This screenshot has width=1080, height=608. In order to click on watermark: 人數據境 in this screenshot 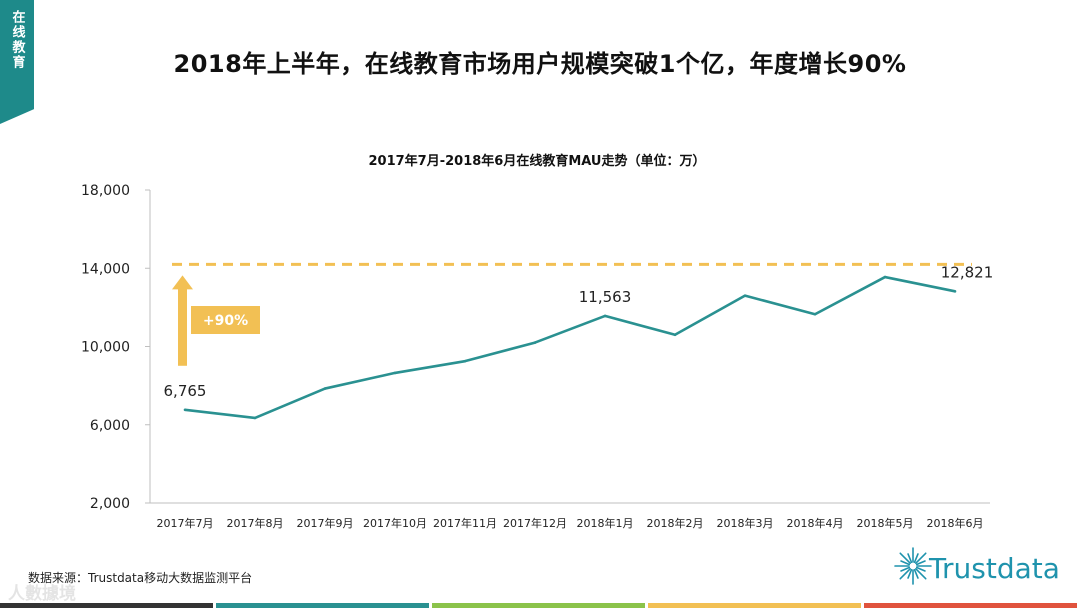, I will do `click(42, 594)`.